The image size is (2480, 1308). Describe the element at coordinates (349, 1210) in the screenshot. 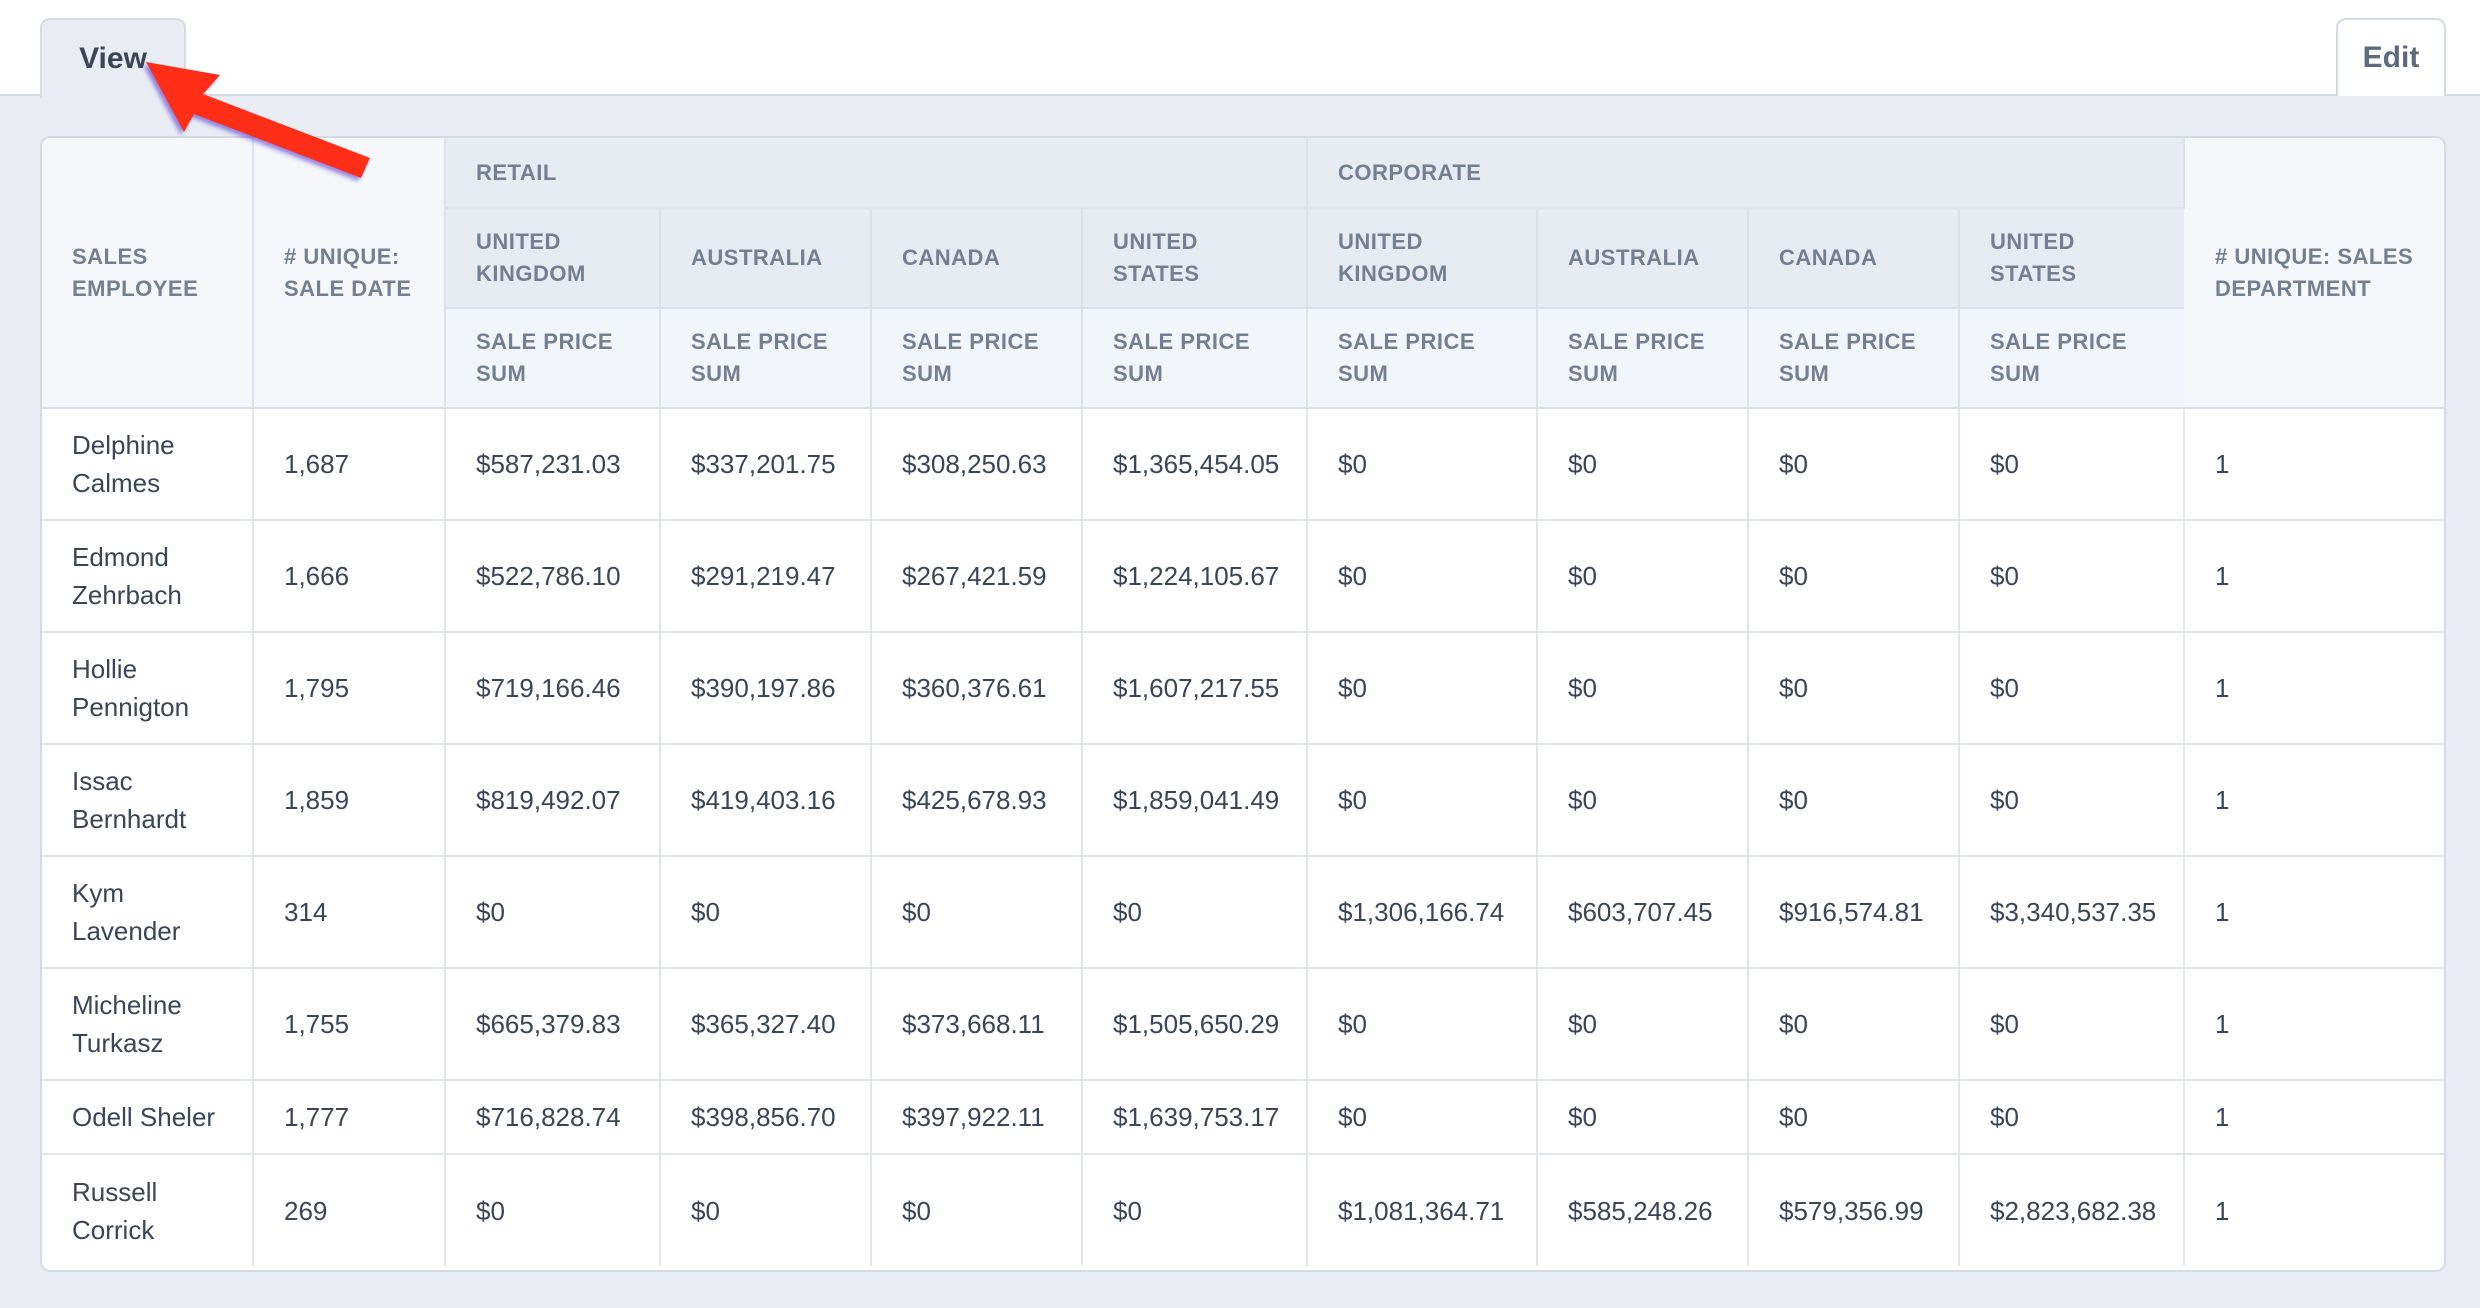

I see `unique-sale-date-cell: 269` at that location.